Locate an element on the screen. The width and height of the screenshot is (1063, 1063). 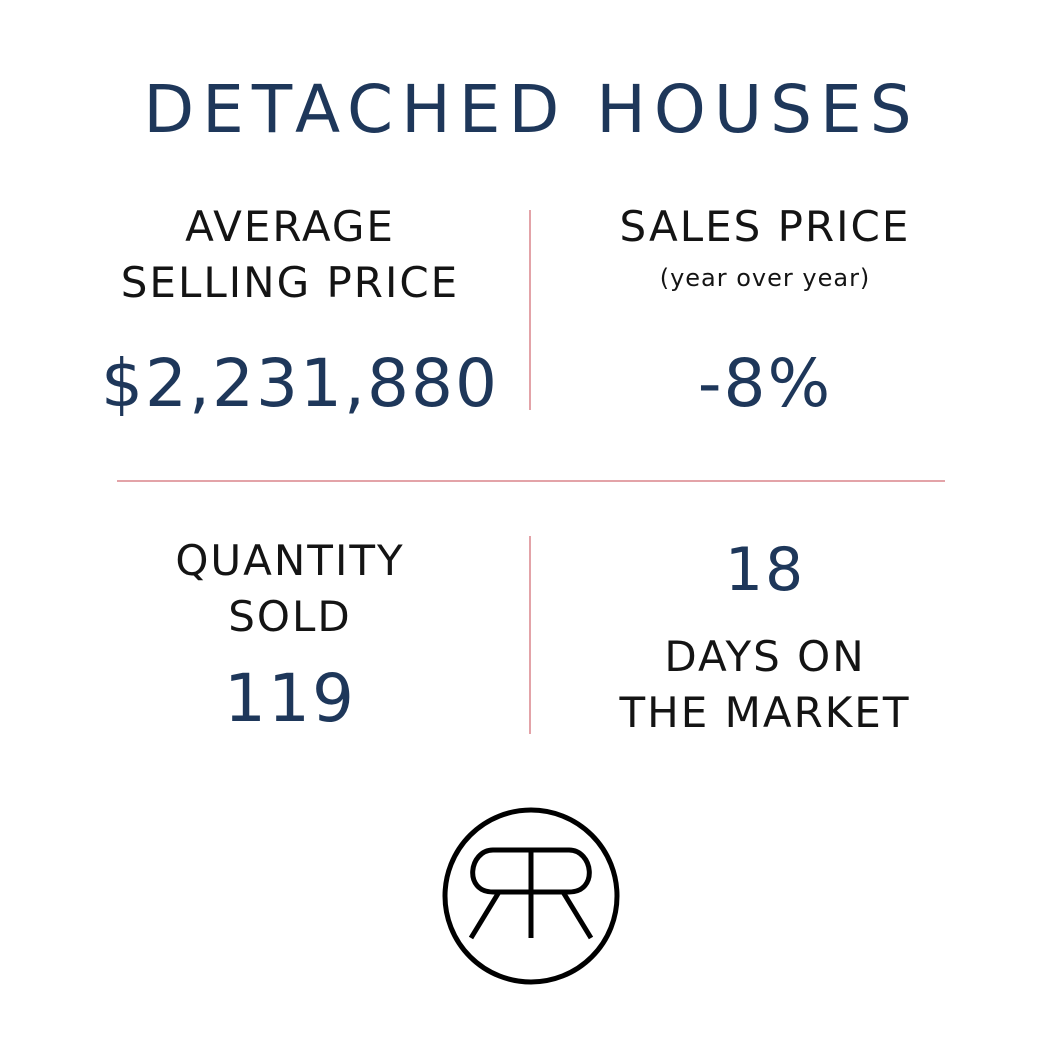
divider-vertical-bottom is located at coordinates (530, 635).